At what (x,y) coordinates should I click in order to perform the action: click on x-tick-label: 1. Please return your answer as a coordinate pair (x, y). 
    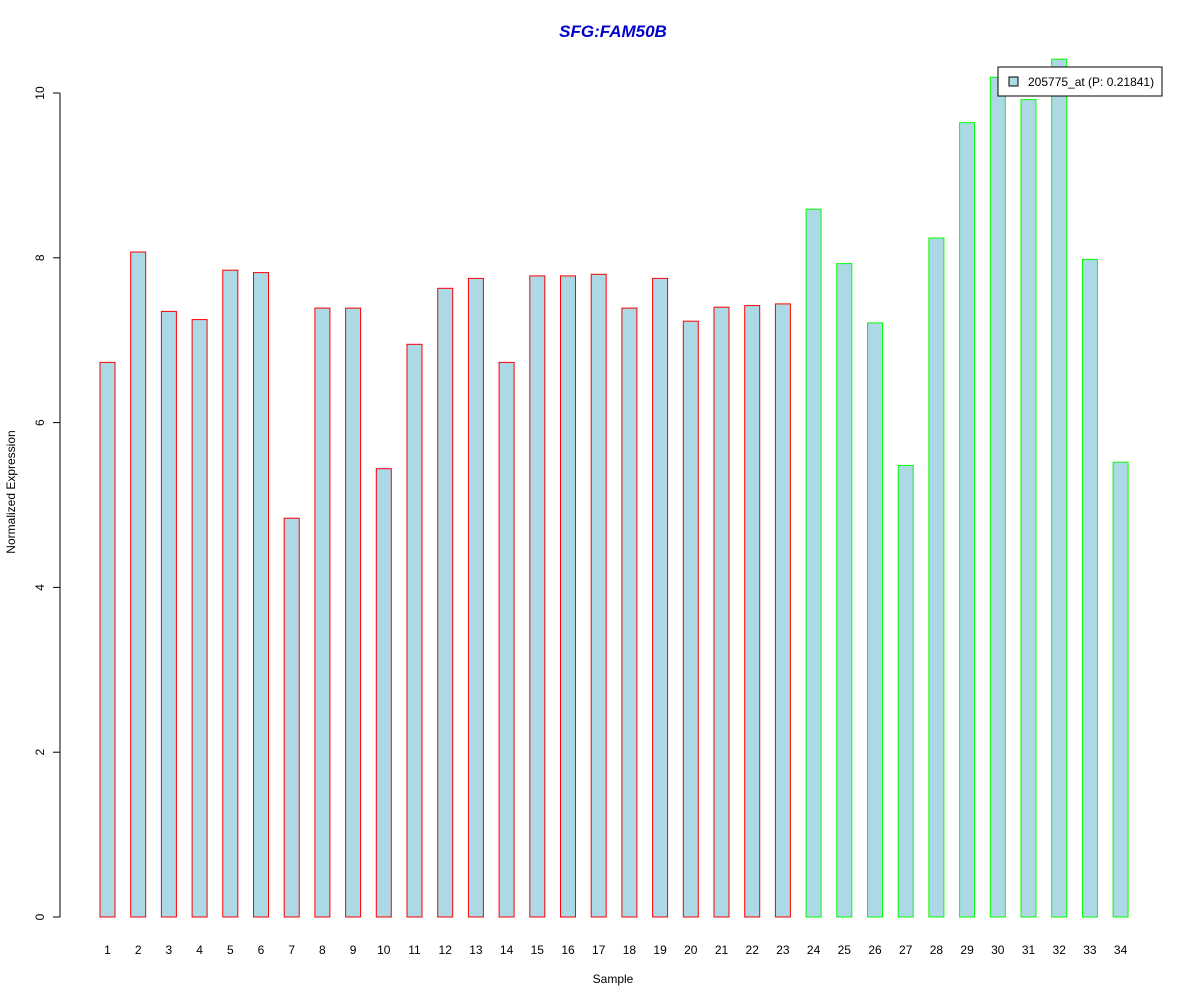
    Looking at the image, I should click on (107, 950).